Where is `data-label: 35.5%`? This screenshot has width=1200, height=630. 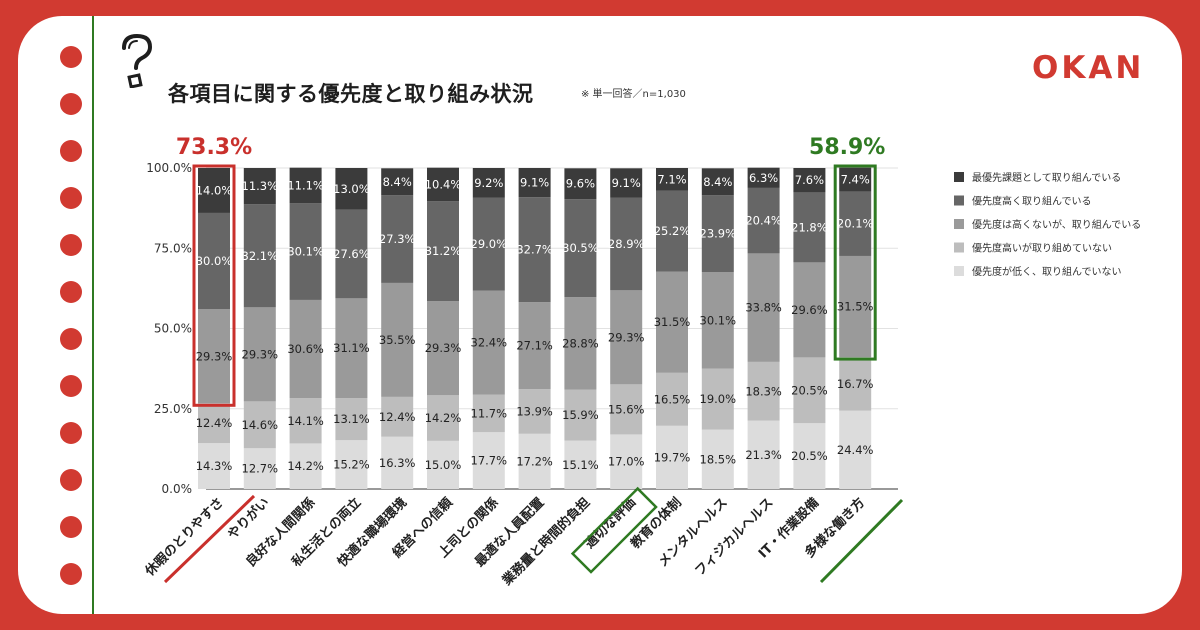 data-label: 35.5% is located at coordinates (397, 340).